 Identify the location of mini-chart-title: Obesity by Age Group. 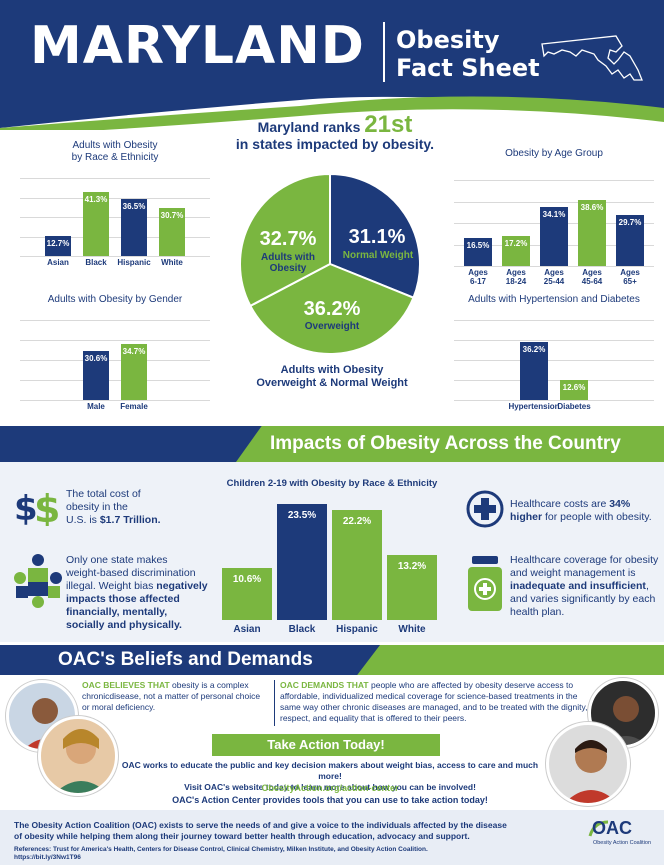
(554, 153).